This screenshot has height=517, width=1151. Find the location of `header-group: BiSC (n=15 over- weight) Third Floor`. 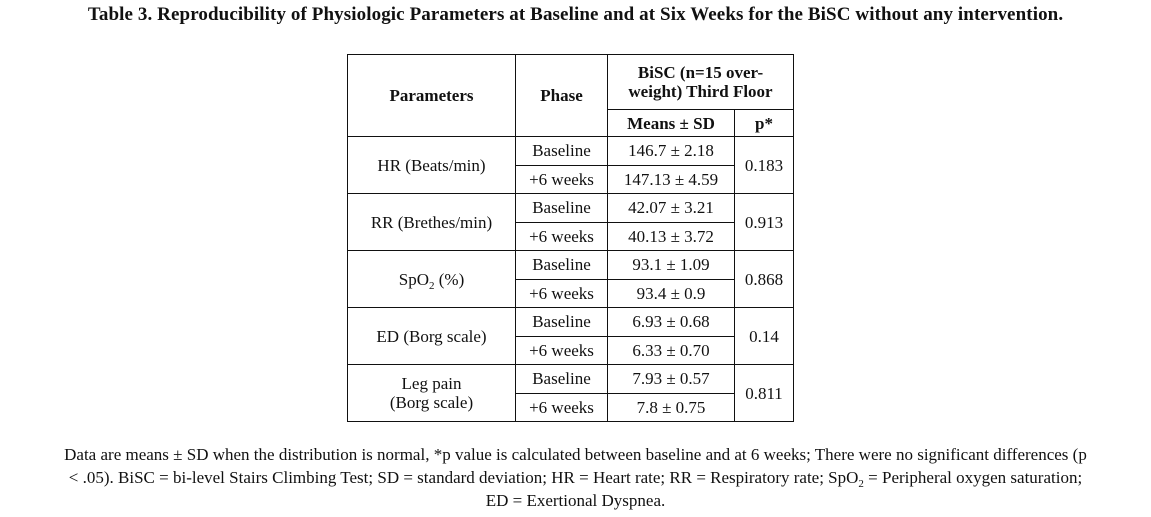

header-group: BiSC (n=15 over- weight) Third Floor is located at coordinates (700, 82).